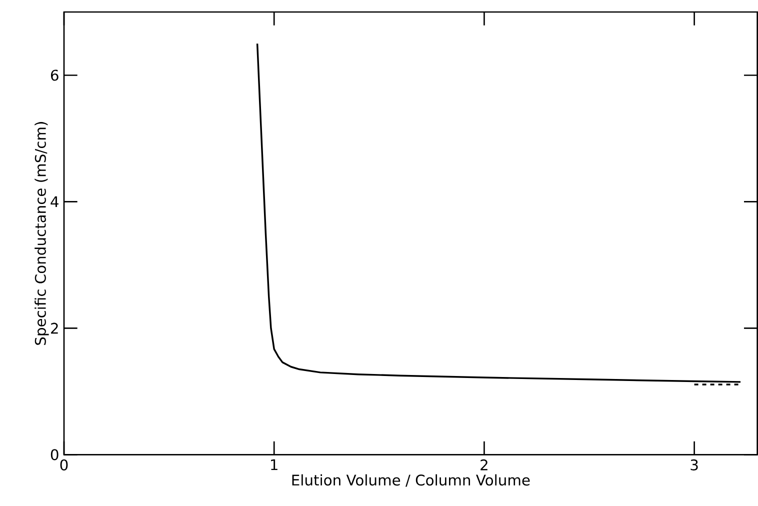  What do you see at coordinates (484, 464) in the screenshot?
I see `x-tick-label: 2` at bounding box center [484, 464].